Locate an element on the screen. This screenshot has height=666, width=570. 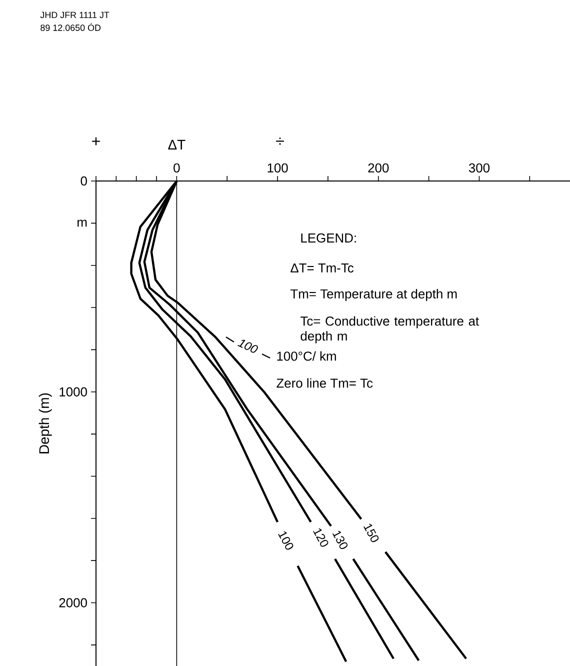
x-tick-label: 300 is located at coordinates (479, 167).